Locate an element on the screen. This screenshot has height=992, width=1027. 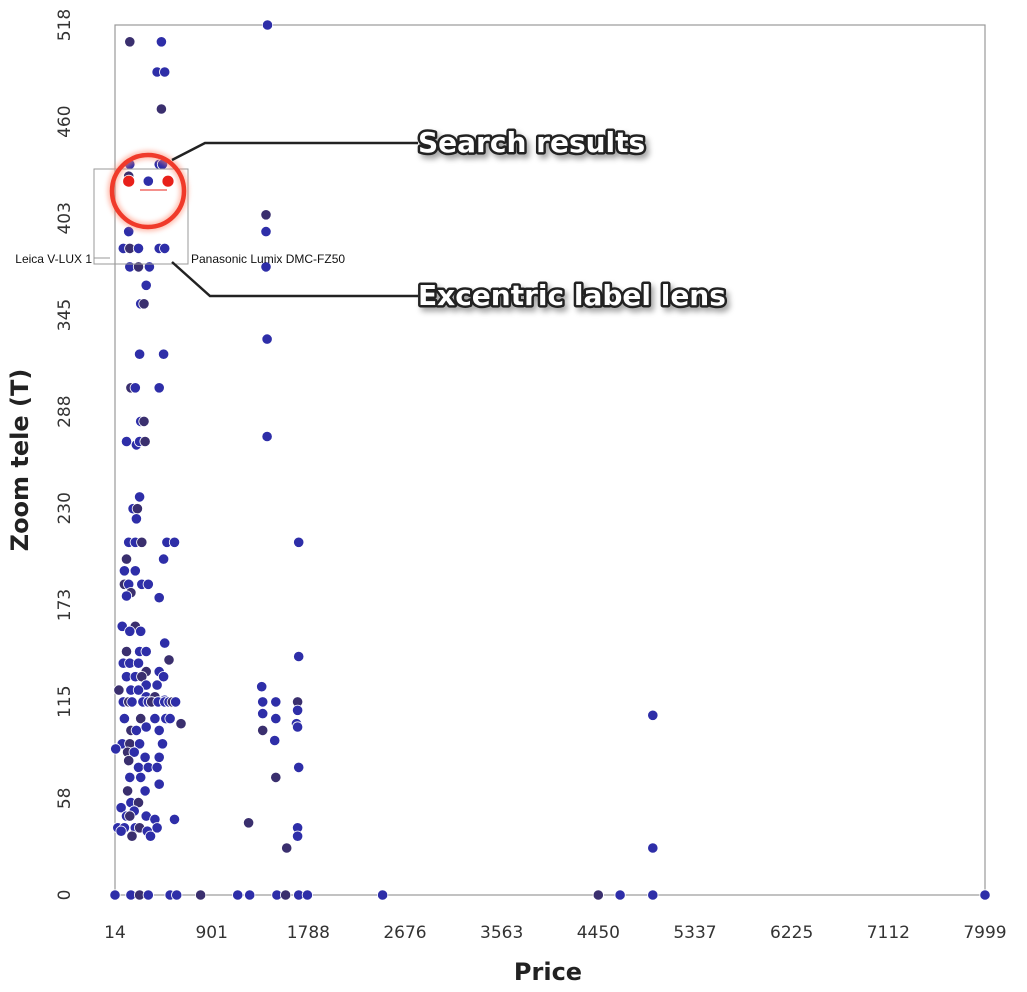
lens-label-left: Leica V-LUX 1 is located at coordinates (53, 259).